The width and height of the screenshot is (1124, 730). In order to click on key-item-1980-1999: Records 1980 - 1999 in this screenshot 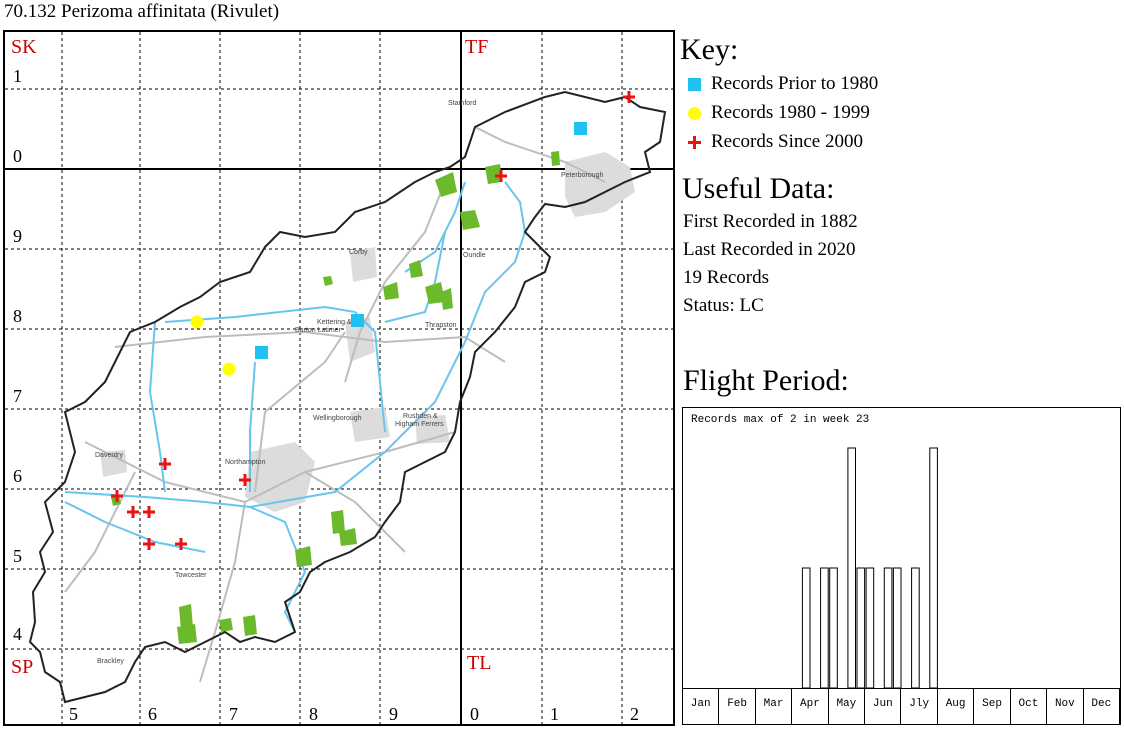, I will do `click(778, 113)`.